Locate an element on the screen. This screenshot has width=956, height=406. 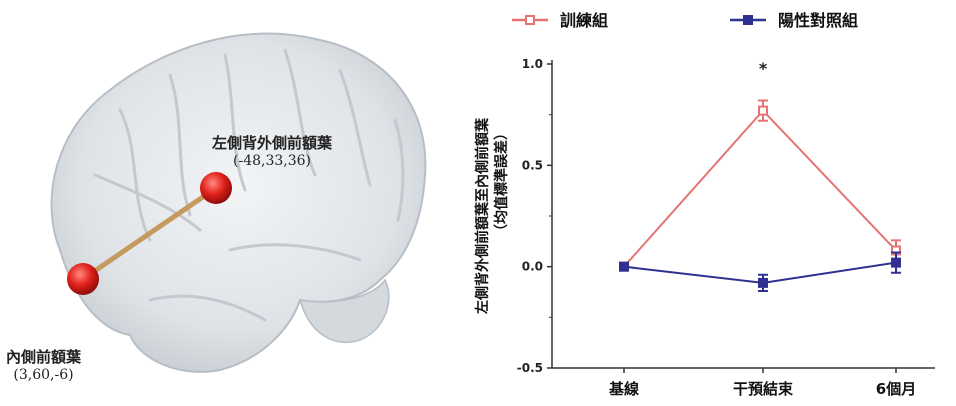
y-axis-label: 左側背外側前額葉至內側前額葉 is located at coordinates (482, 216).